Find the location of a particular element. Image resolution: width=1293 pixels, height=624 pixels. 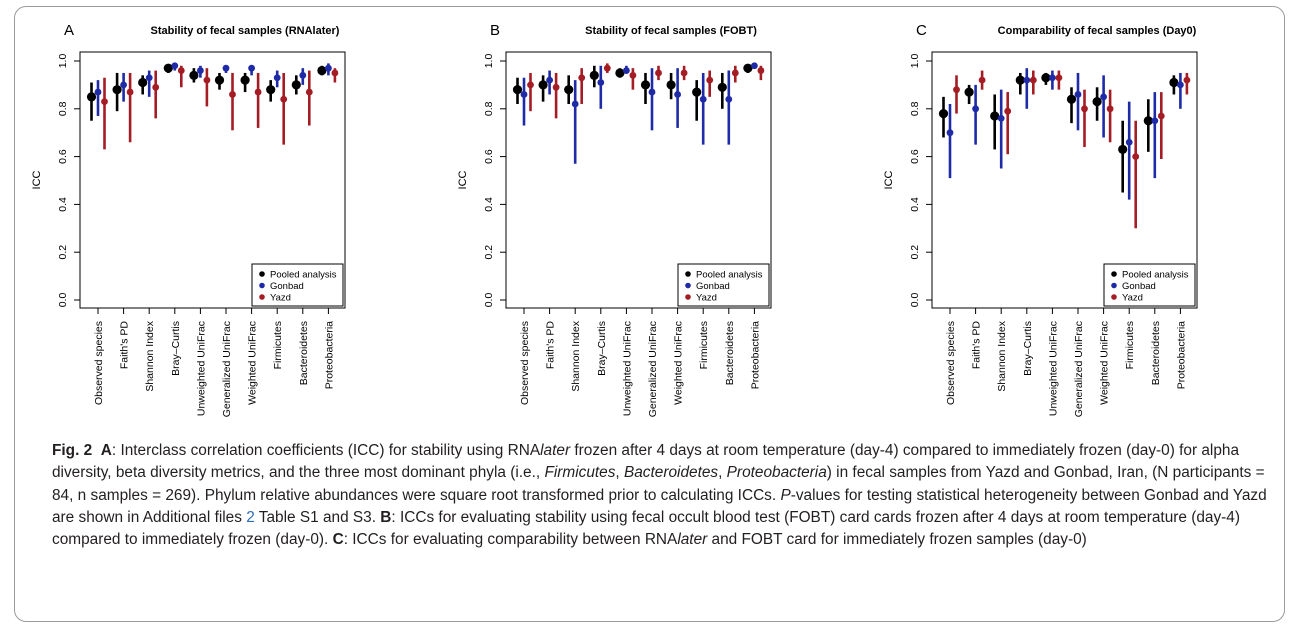

caption-comma-1: , is located at coordinates (619, 473).